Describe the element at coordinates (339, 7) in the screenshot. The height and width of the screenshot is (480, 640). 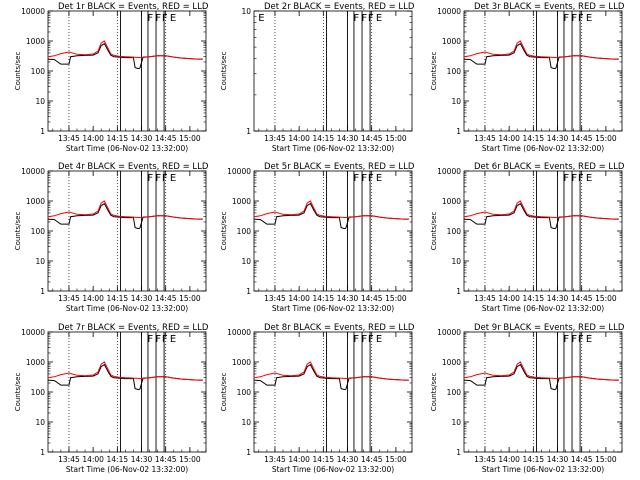
I see `chart-title: Det 2r BLACK = Events, RED = LLD` at that location.